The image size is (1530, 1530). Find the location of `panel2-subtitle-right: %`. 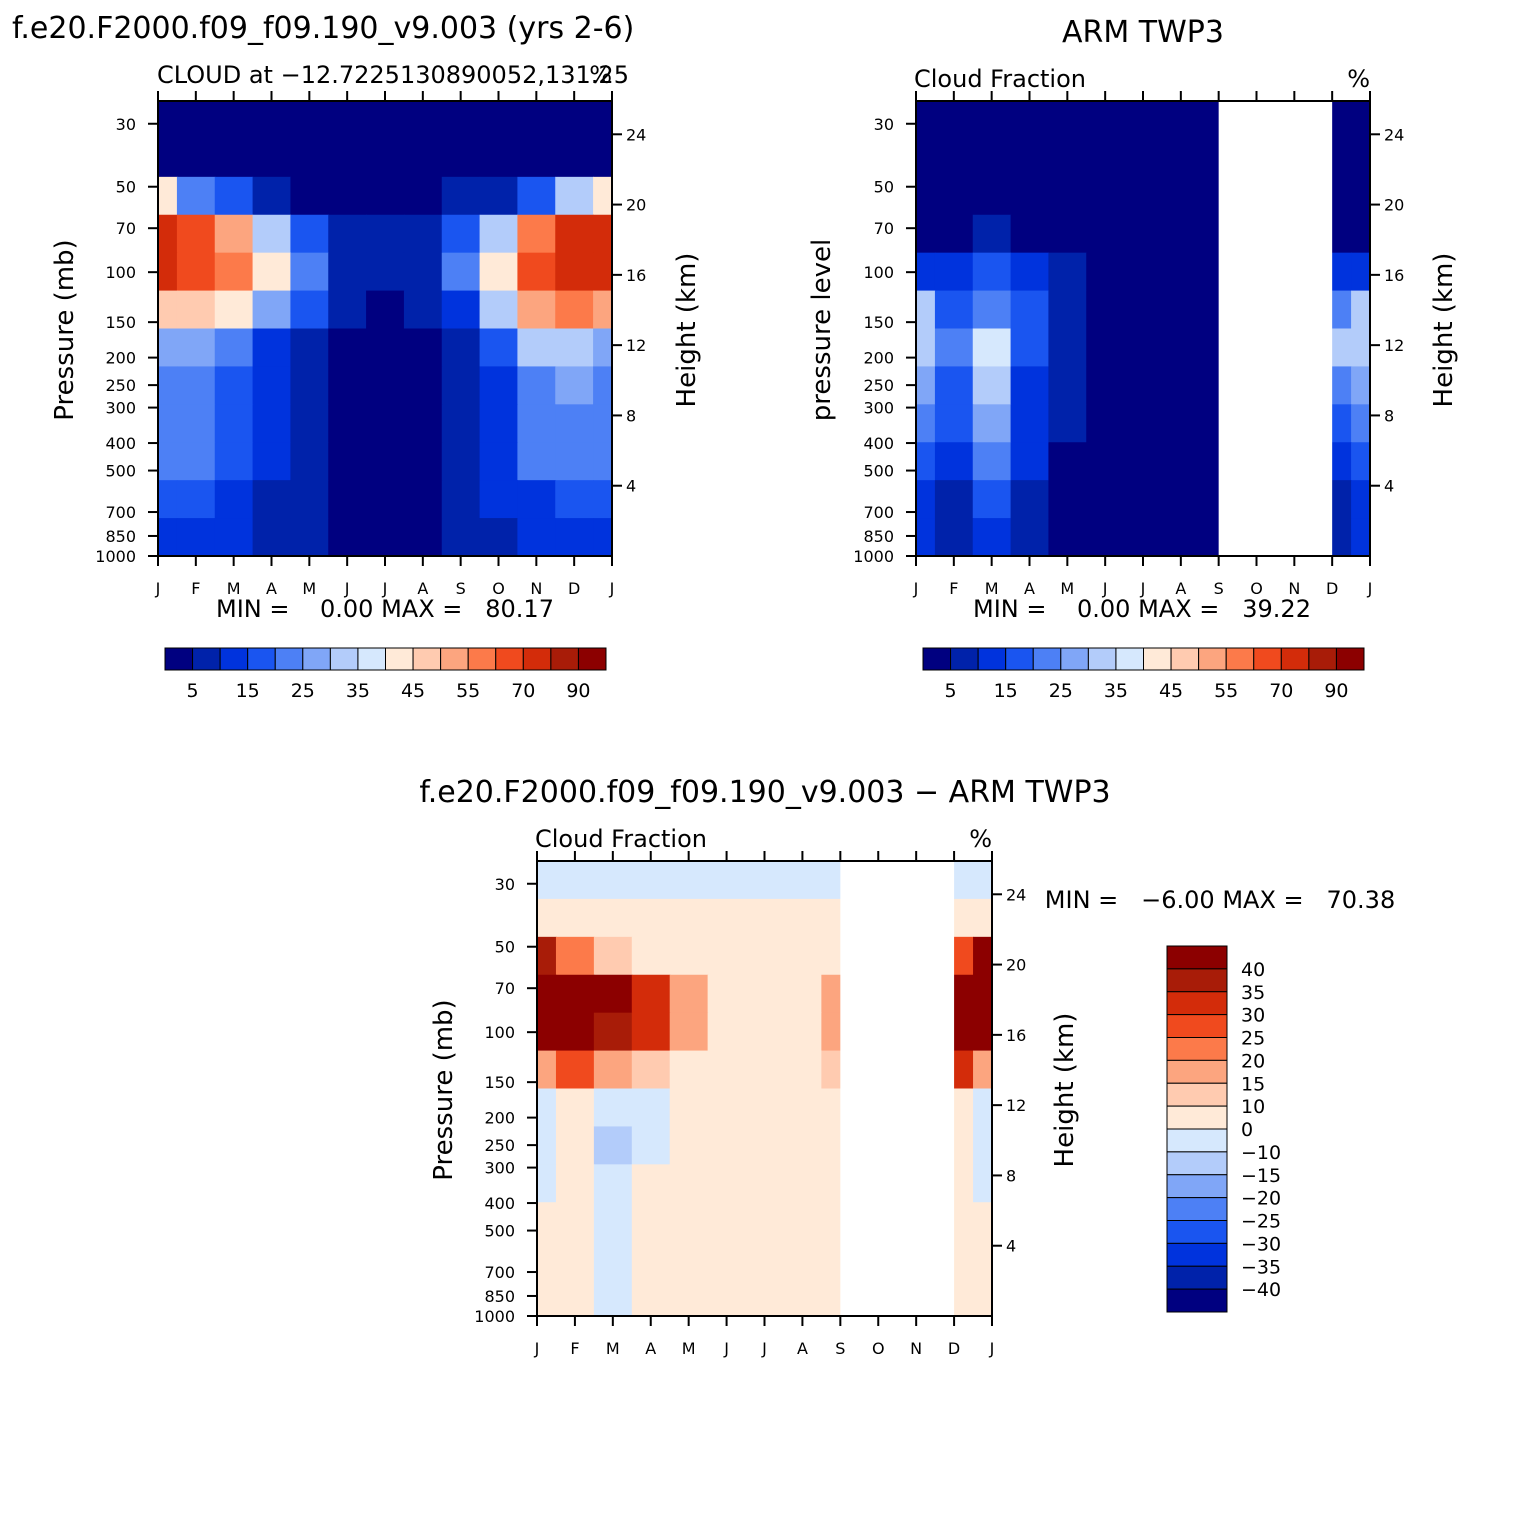

panel2-subtitle-right: % is located at coordinates (1358, 79).